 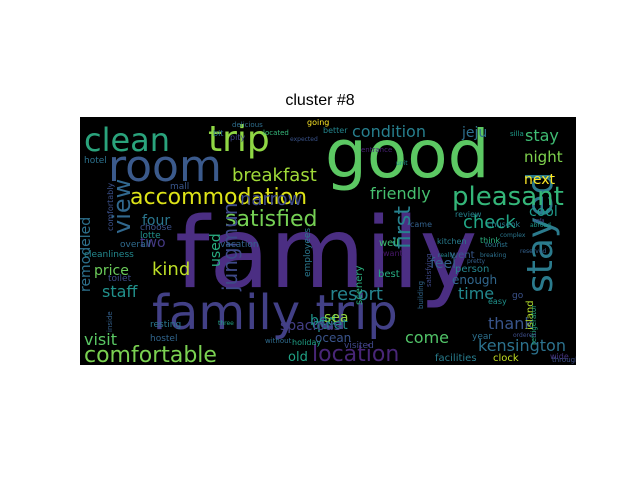 What do you see at coordinates (359, 346) in the screenshot?
I see `word-visited: visited` at bounding box center [359, 346].